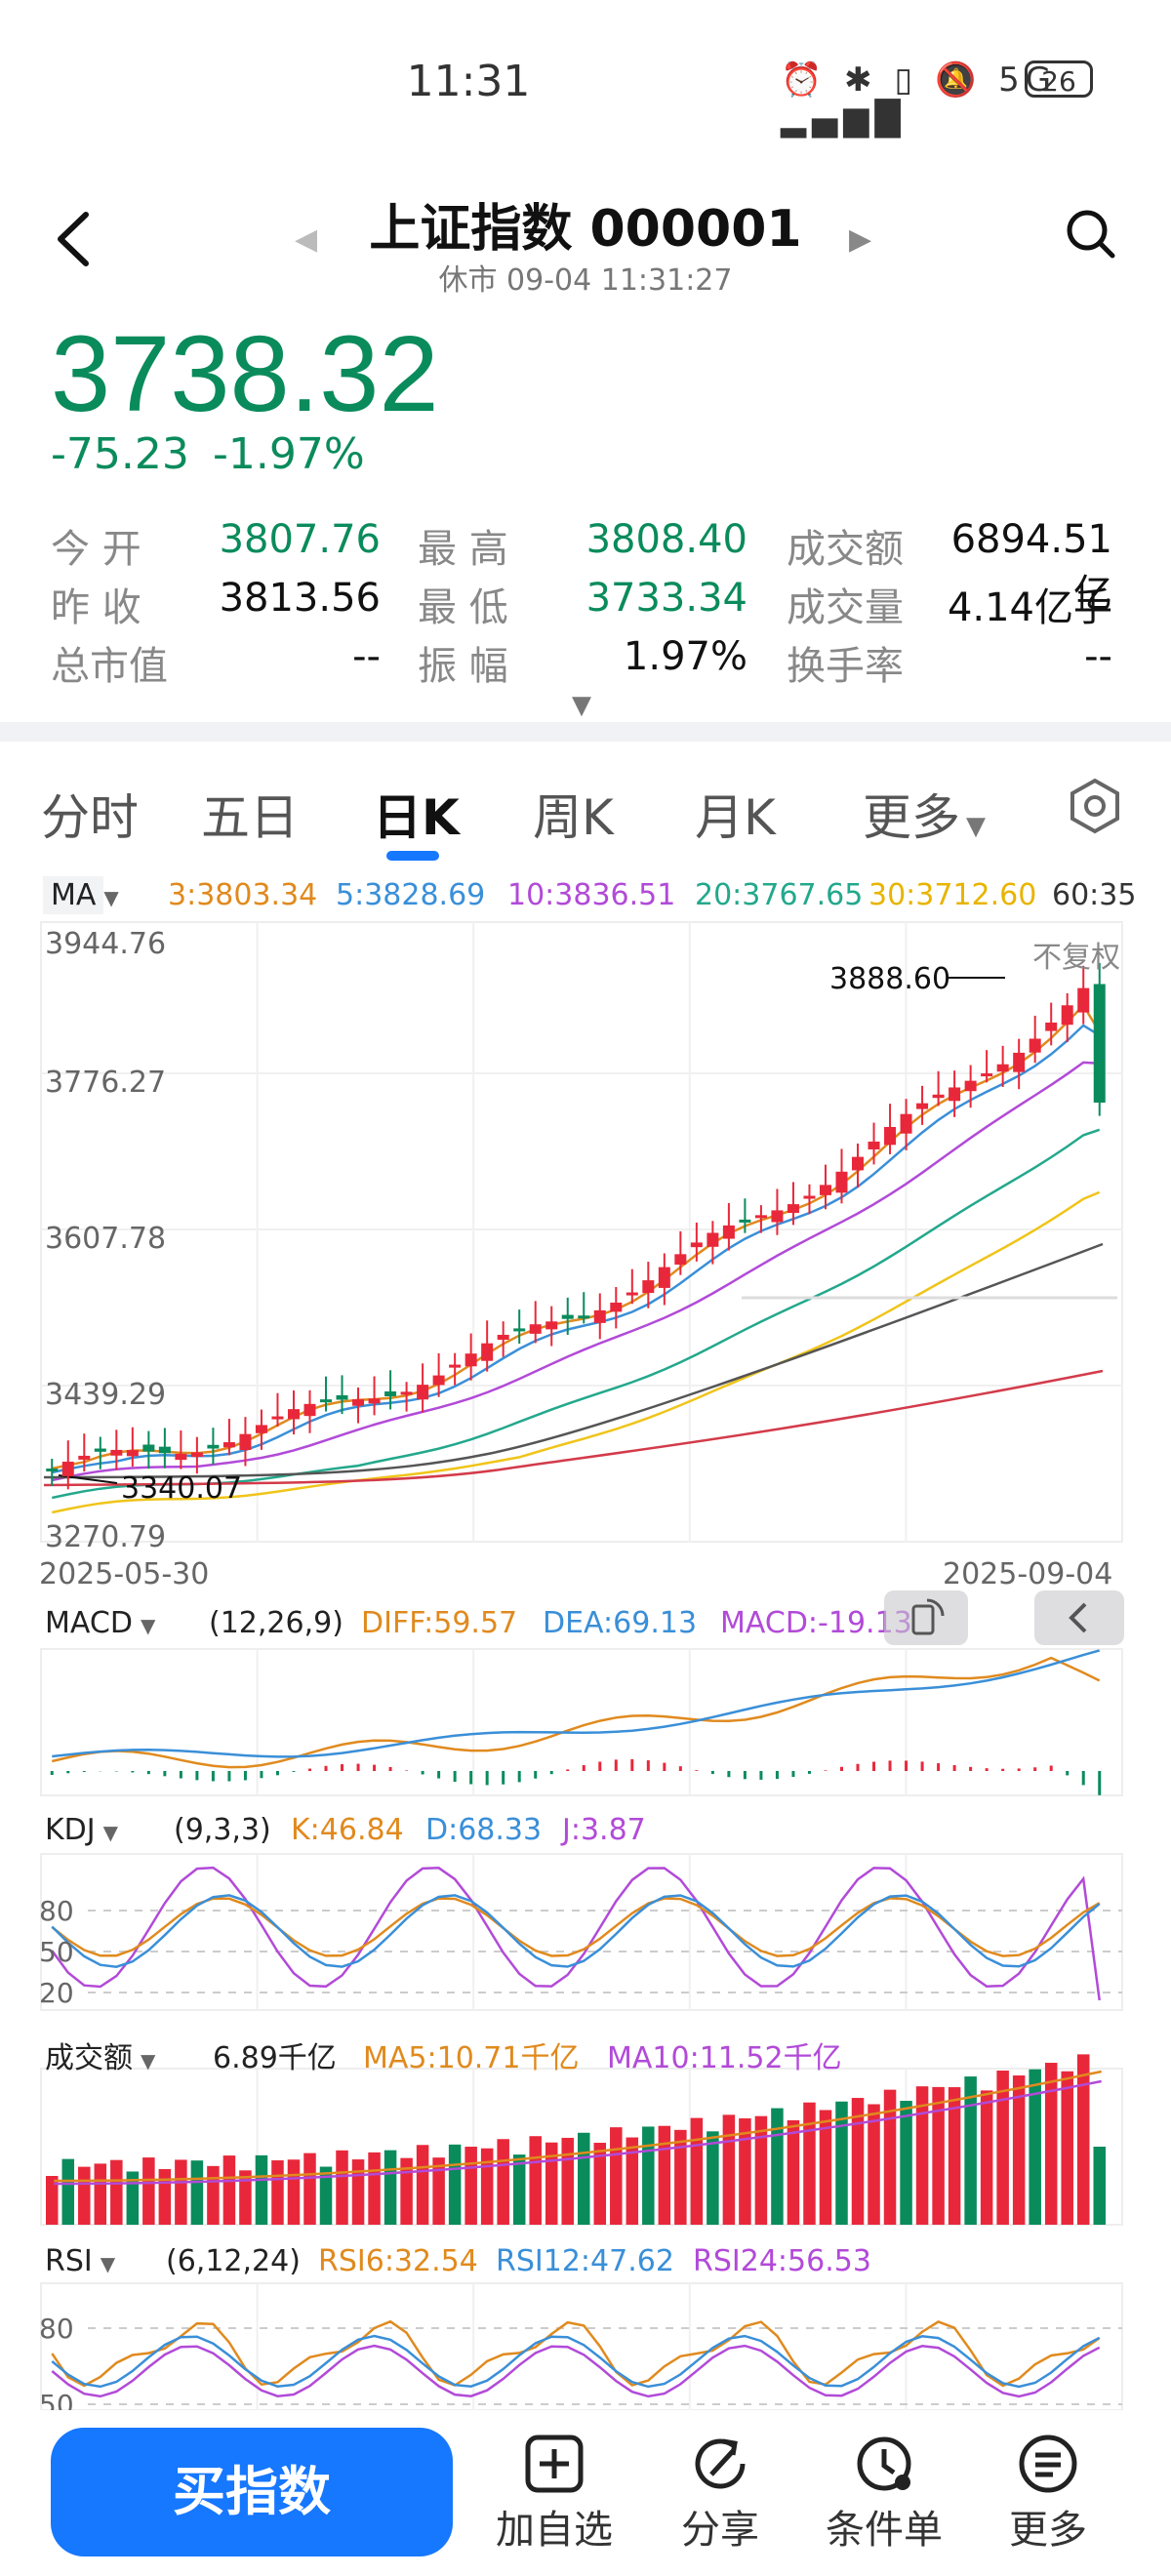 The width and height of the screenshot is (1171, 2576). What do you see at coordinates (919, 99) in the screenshot?
I see `status-icons: ⏰ ✱ ▯ 🔕 5G ▂▄▆█` at bounding box center [919, 99].